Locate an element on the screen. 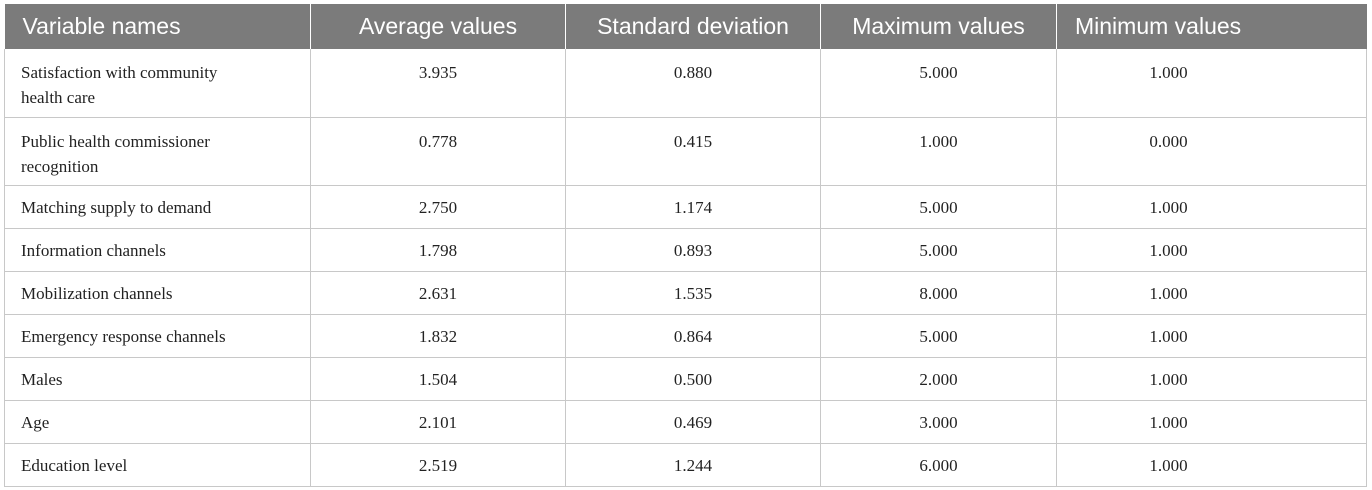 Image resolution: width=1372 pixels, height=490 pixels. variable-name-cell: Age is located at coordinates (157, 422).